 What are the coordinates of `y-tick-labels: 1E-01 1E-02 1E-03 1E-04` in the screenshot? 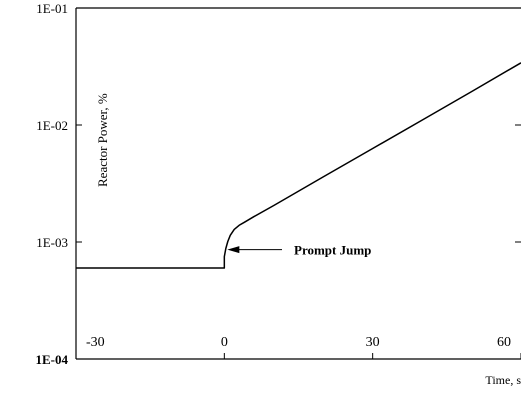 It's located at (52, 184).